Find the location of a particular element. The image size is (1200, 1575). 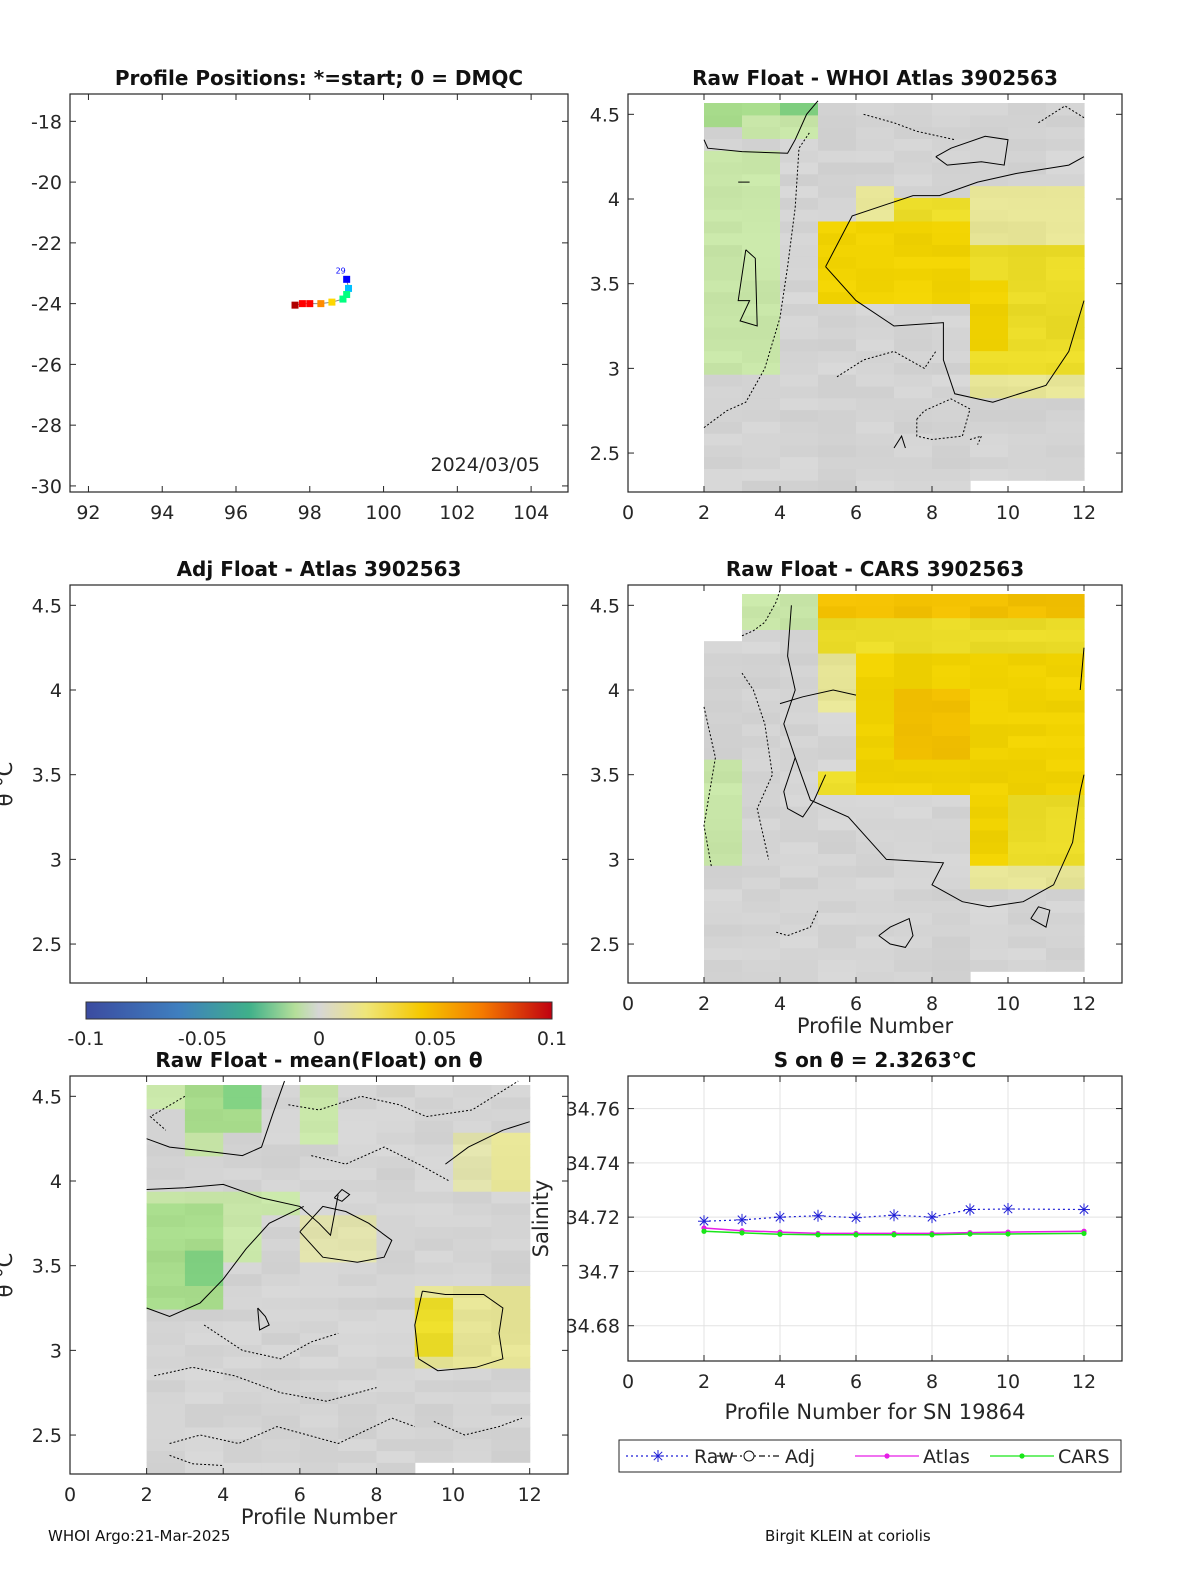

x-tick-label: 10 is located at coordinates (1008, 1004).